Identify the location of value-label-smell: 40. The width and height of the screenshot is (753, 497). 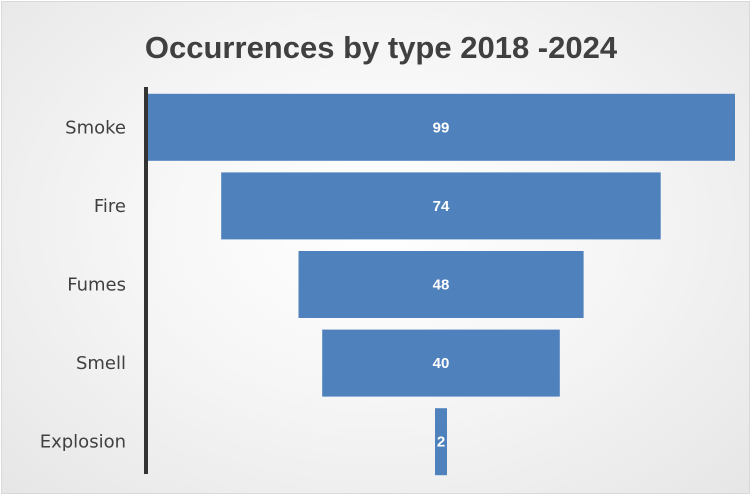
(441, 363).